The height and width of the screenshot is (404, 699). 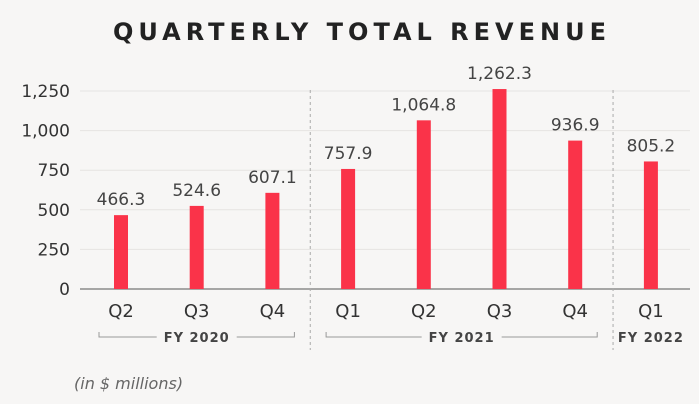 What do you see at coordinates (499, 74) in the screenshot?
I see `value-label: 1,262.3` at bounding box center [499, 74].